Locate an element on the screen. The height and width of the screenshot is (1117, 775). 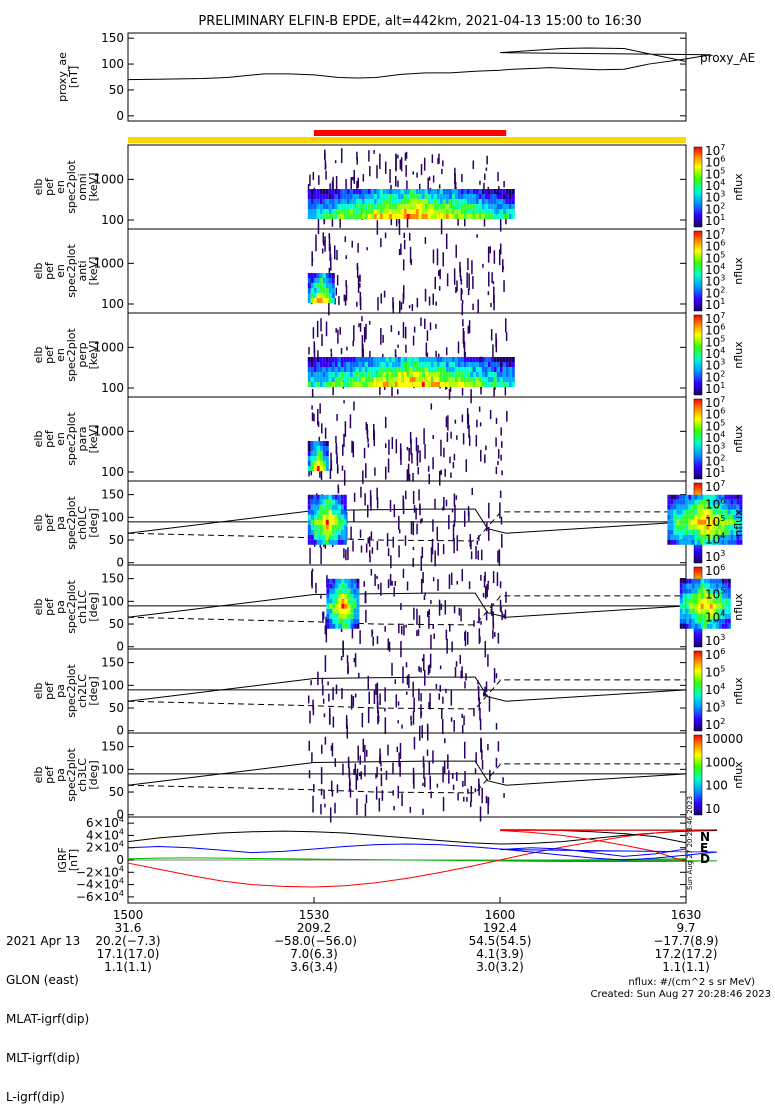
loss-cone-solid is located at coordinates (407, 521).